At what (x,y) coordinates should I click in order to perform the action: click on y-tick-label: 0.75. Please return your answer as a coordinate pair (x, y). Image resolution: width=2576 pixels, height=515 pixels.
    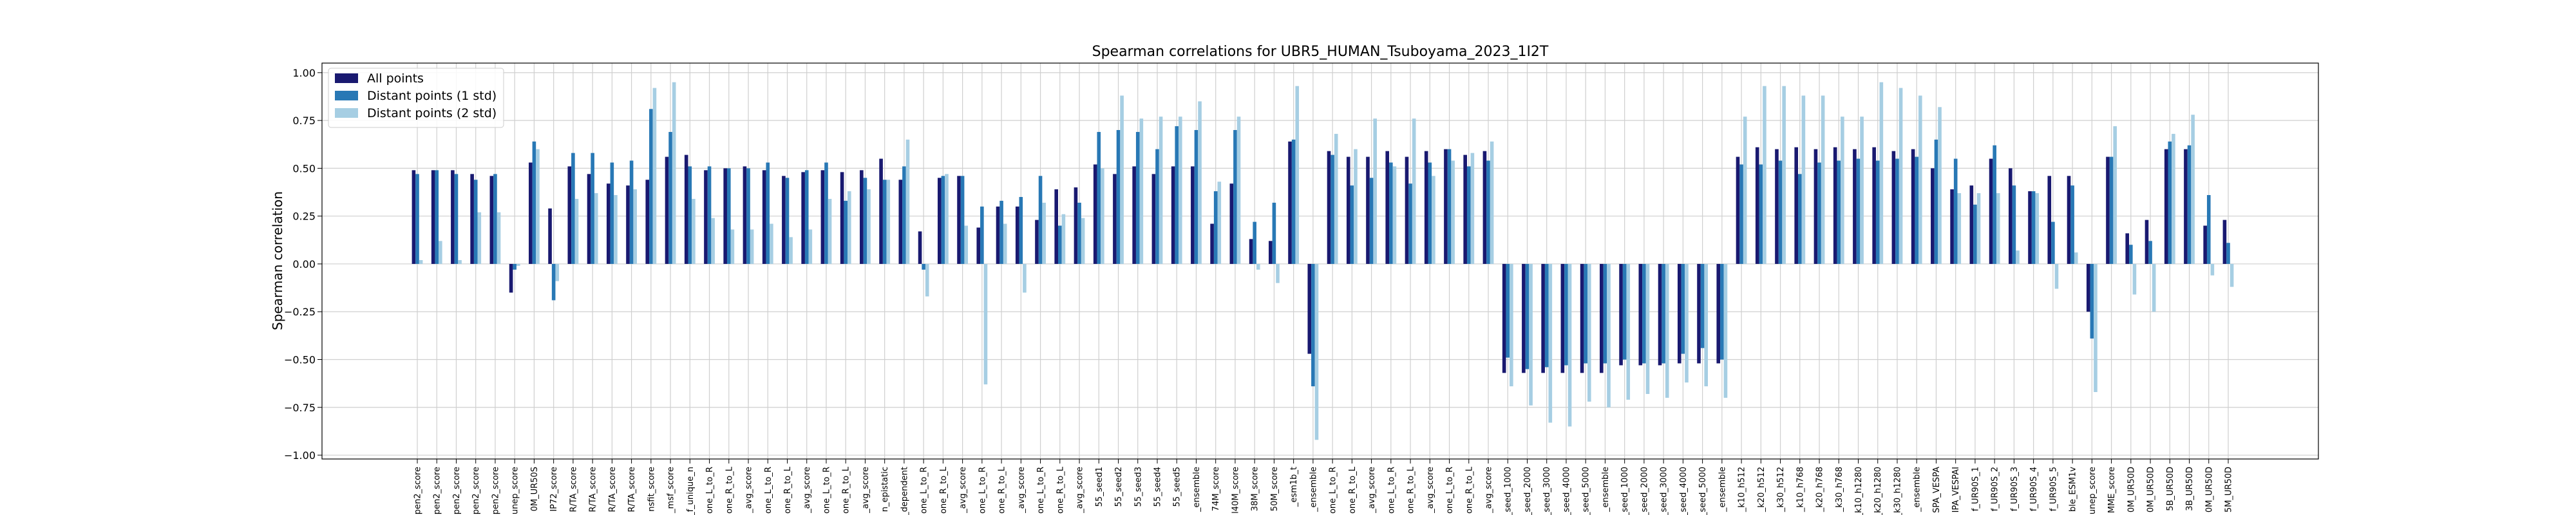
    Looking at the image, I should click on (304, 121).